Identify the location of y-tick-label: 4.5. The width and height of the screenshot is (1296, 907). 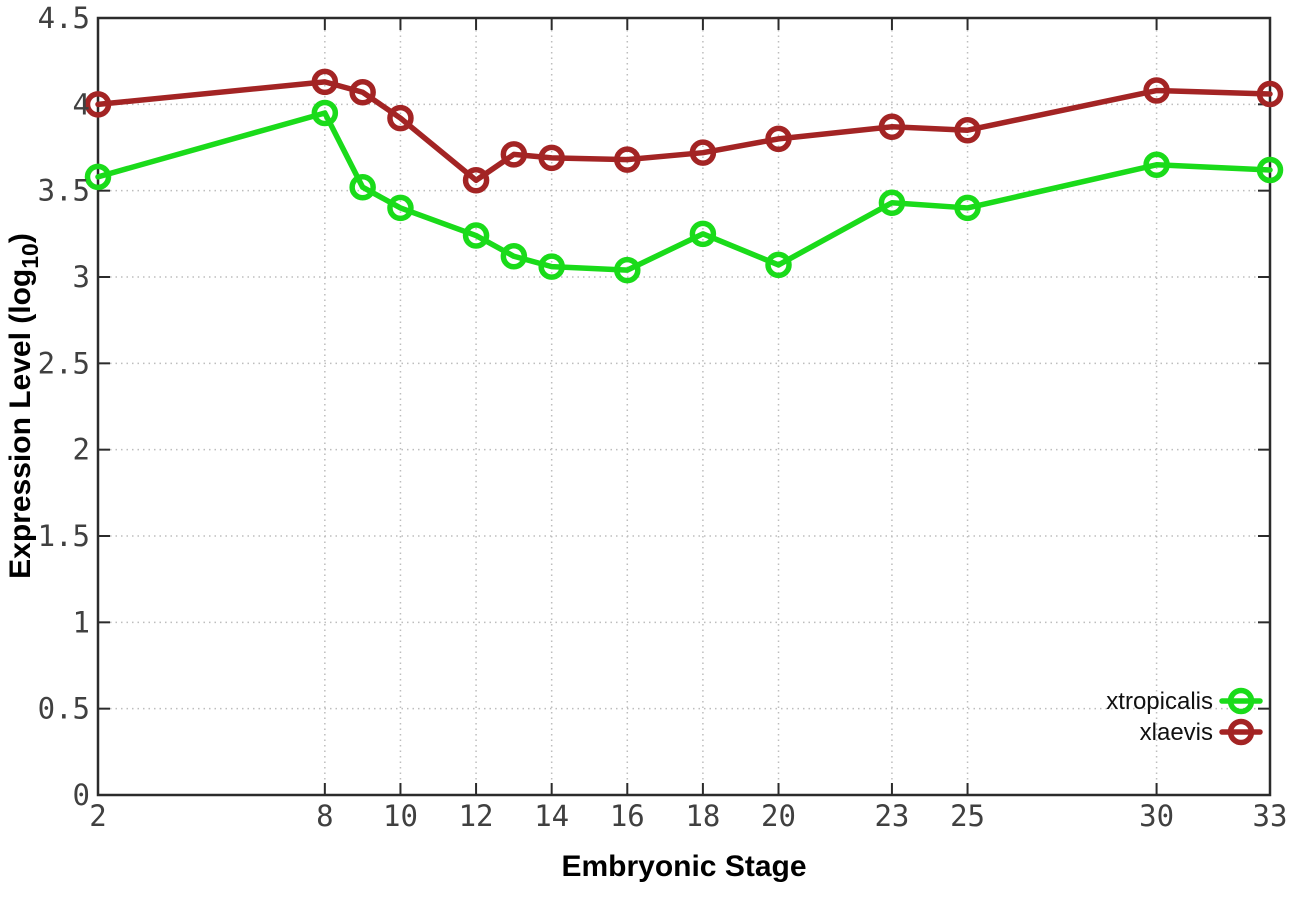
(64, 18).